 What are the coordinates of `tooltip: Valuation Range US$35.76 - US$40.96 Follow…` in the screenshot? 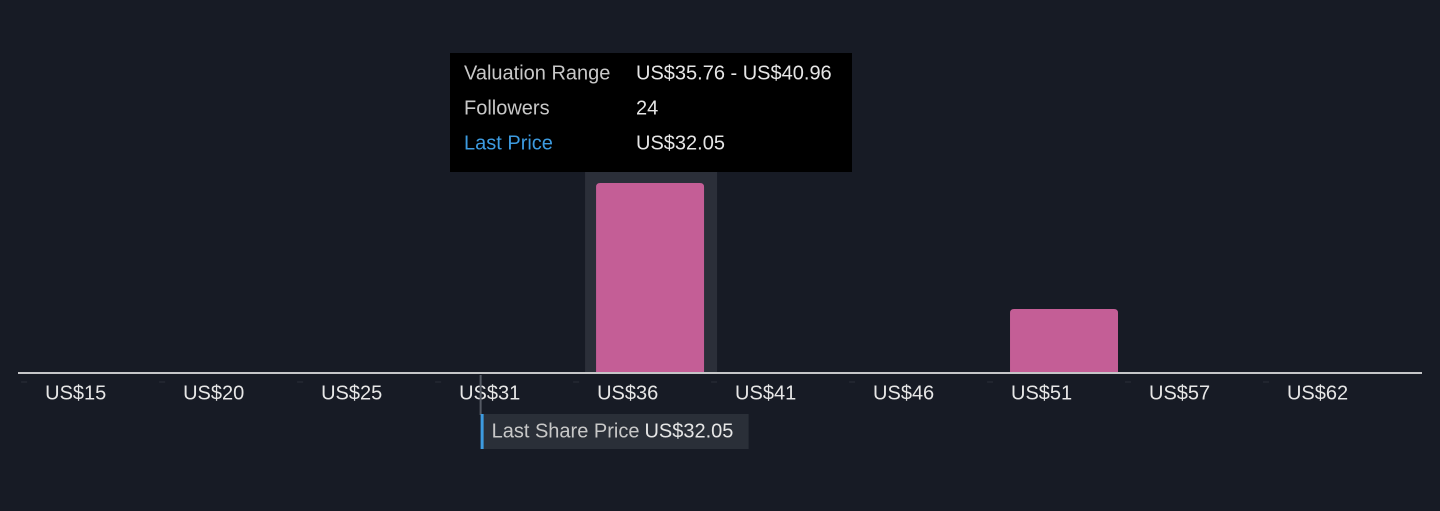 It's located at (651, 112).